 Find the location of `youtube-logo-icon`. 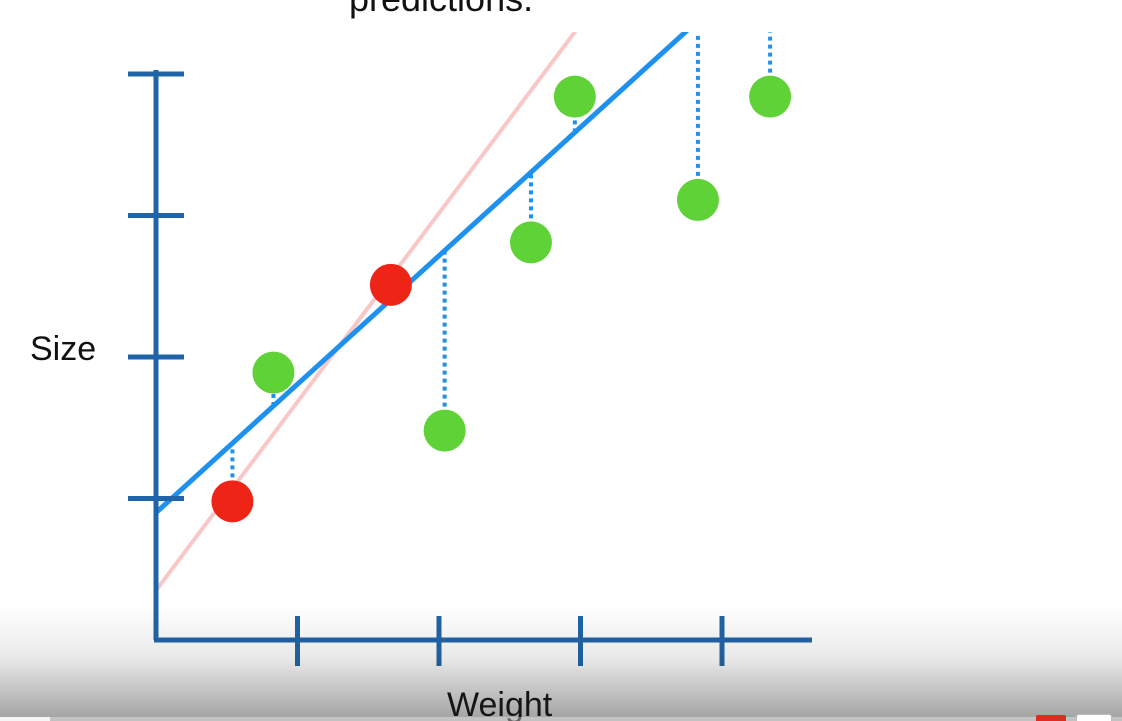

youtube-logo-icon is located at coordinates (1051, 718).